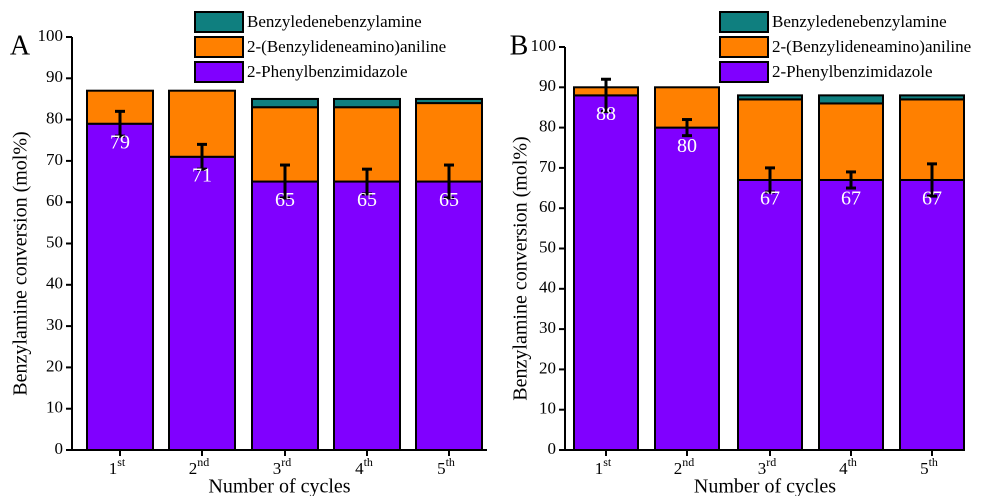  I want to click on value-label: 80, so click(687, 146).